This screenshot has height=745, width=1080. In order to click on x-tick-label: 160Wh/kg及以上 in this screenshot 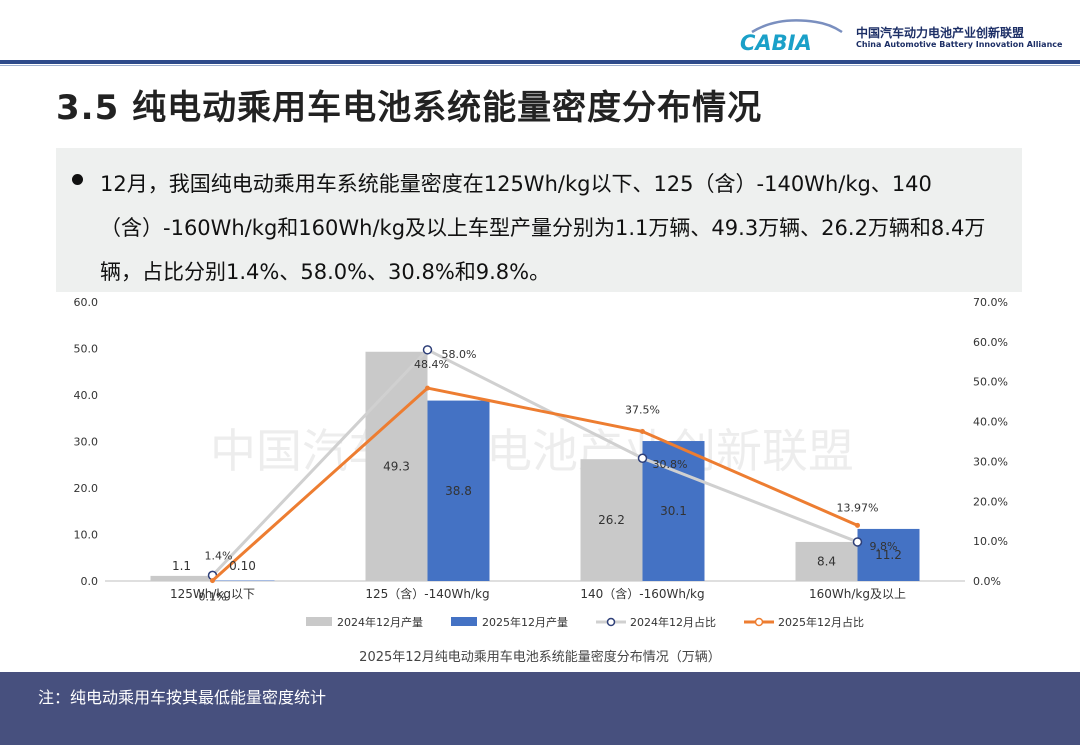, I will do `click(857, 594)`.